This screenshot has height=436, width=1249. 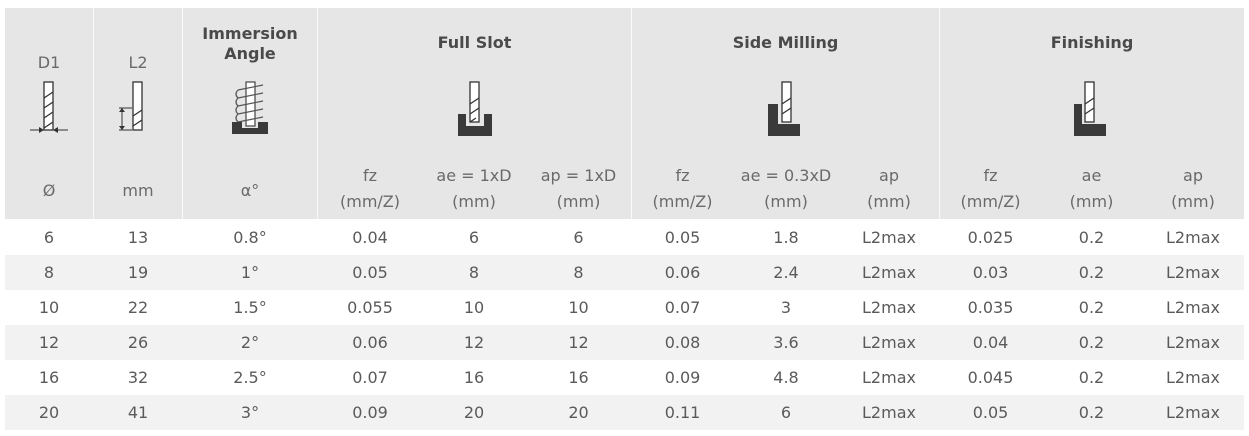 I want to click on d1-column-title: D1, so click(x=49, y=62).